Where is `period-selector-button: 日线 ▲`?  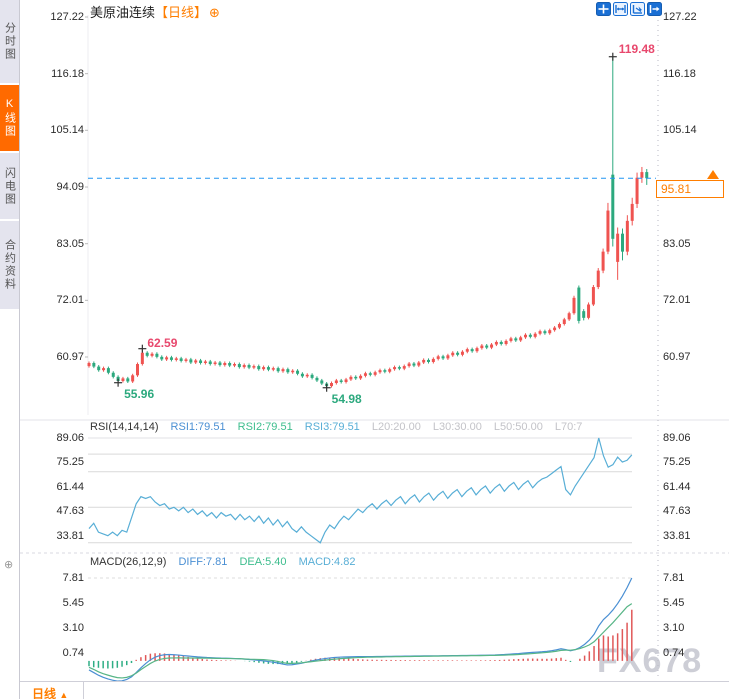
period-selector-button: 日线 ▲ is located at coordinates (50, 692).